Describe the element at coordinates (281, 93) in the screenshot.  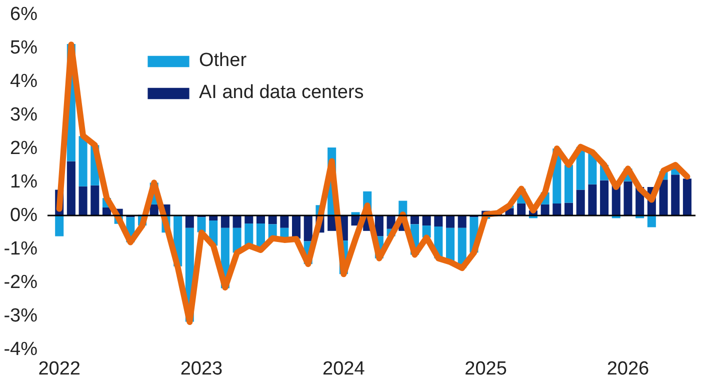
I see `legend-label: AI and data centers` at that location.